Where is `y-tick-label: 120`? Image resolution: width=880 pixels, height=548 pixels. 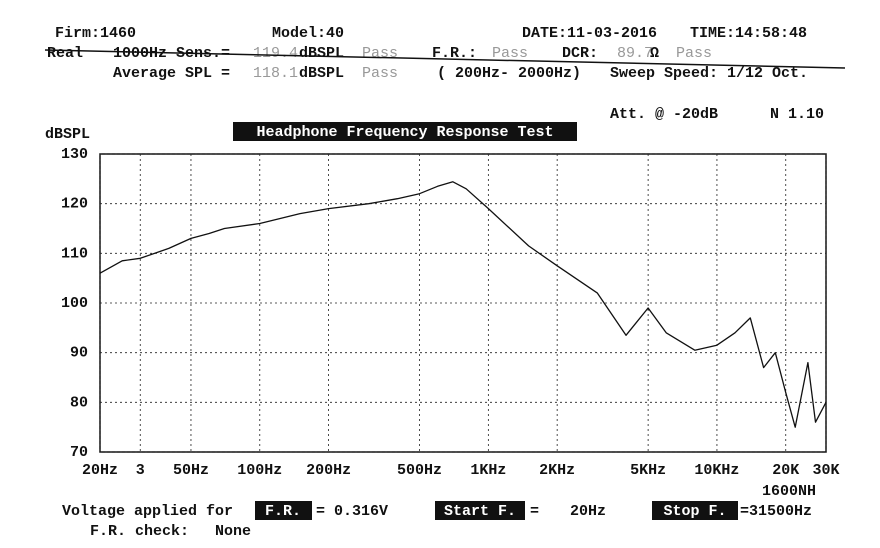
y-tick-label: 120 is located at coordinates (74, 204).